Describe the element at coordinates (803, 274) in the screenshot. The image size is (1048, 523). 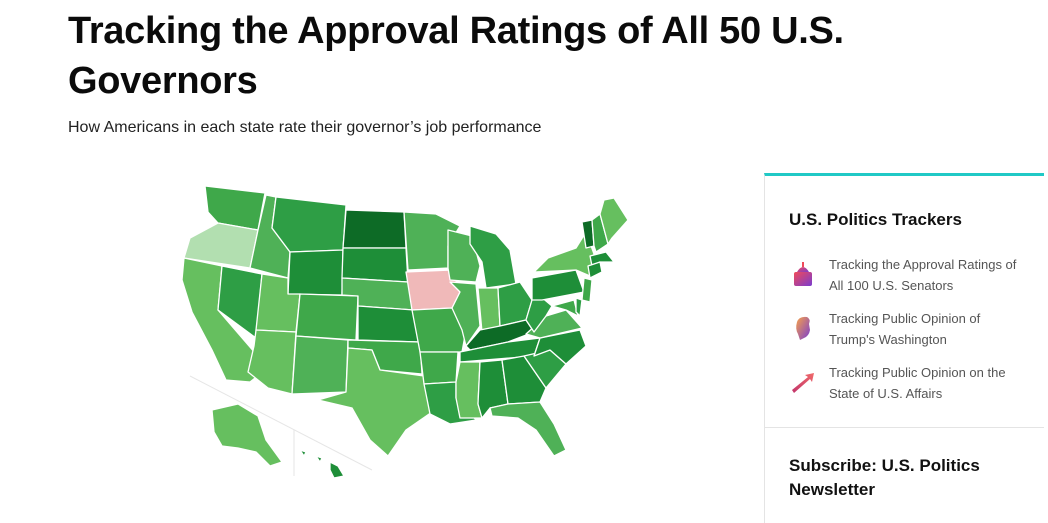
I see `capitol-icon` at that location.